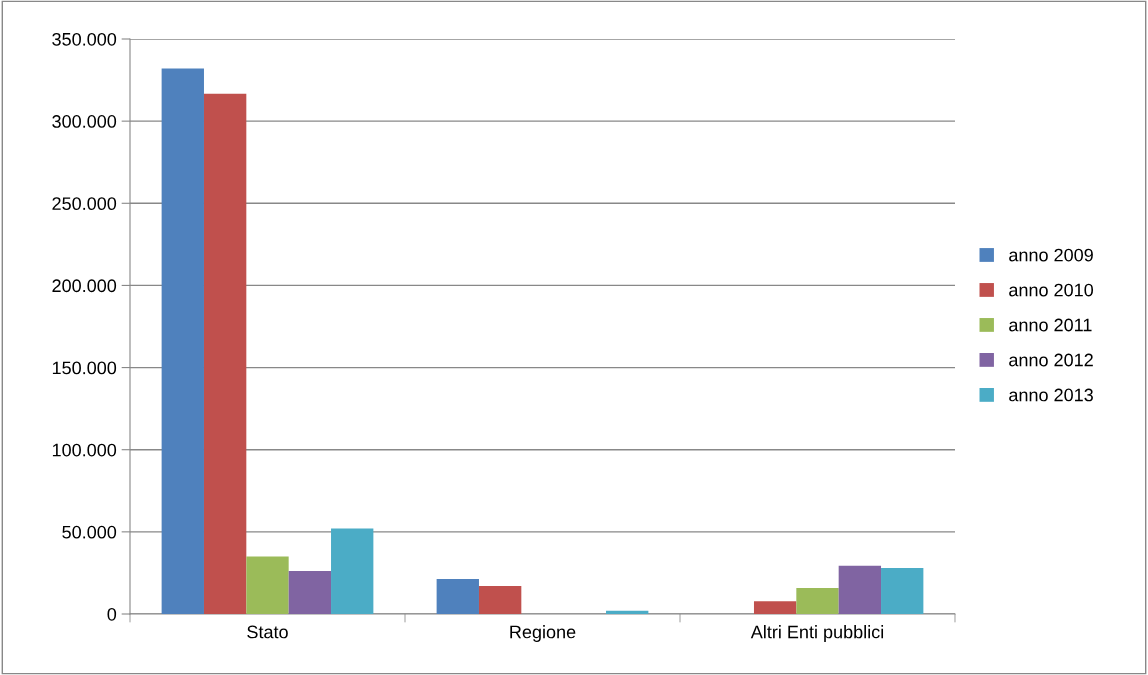  Describe the element at coordinates (1051, 290) in the screenshot. I see `legend-label: anno 2010` at that location.